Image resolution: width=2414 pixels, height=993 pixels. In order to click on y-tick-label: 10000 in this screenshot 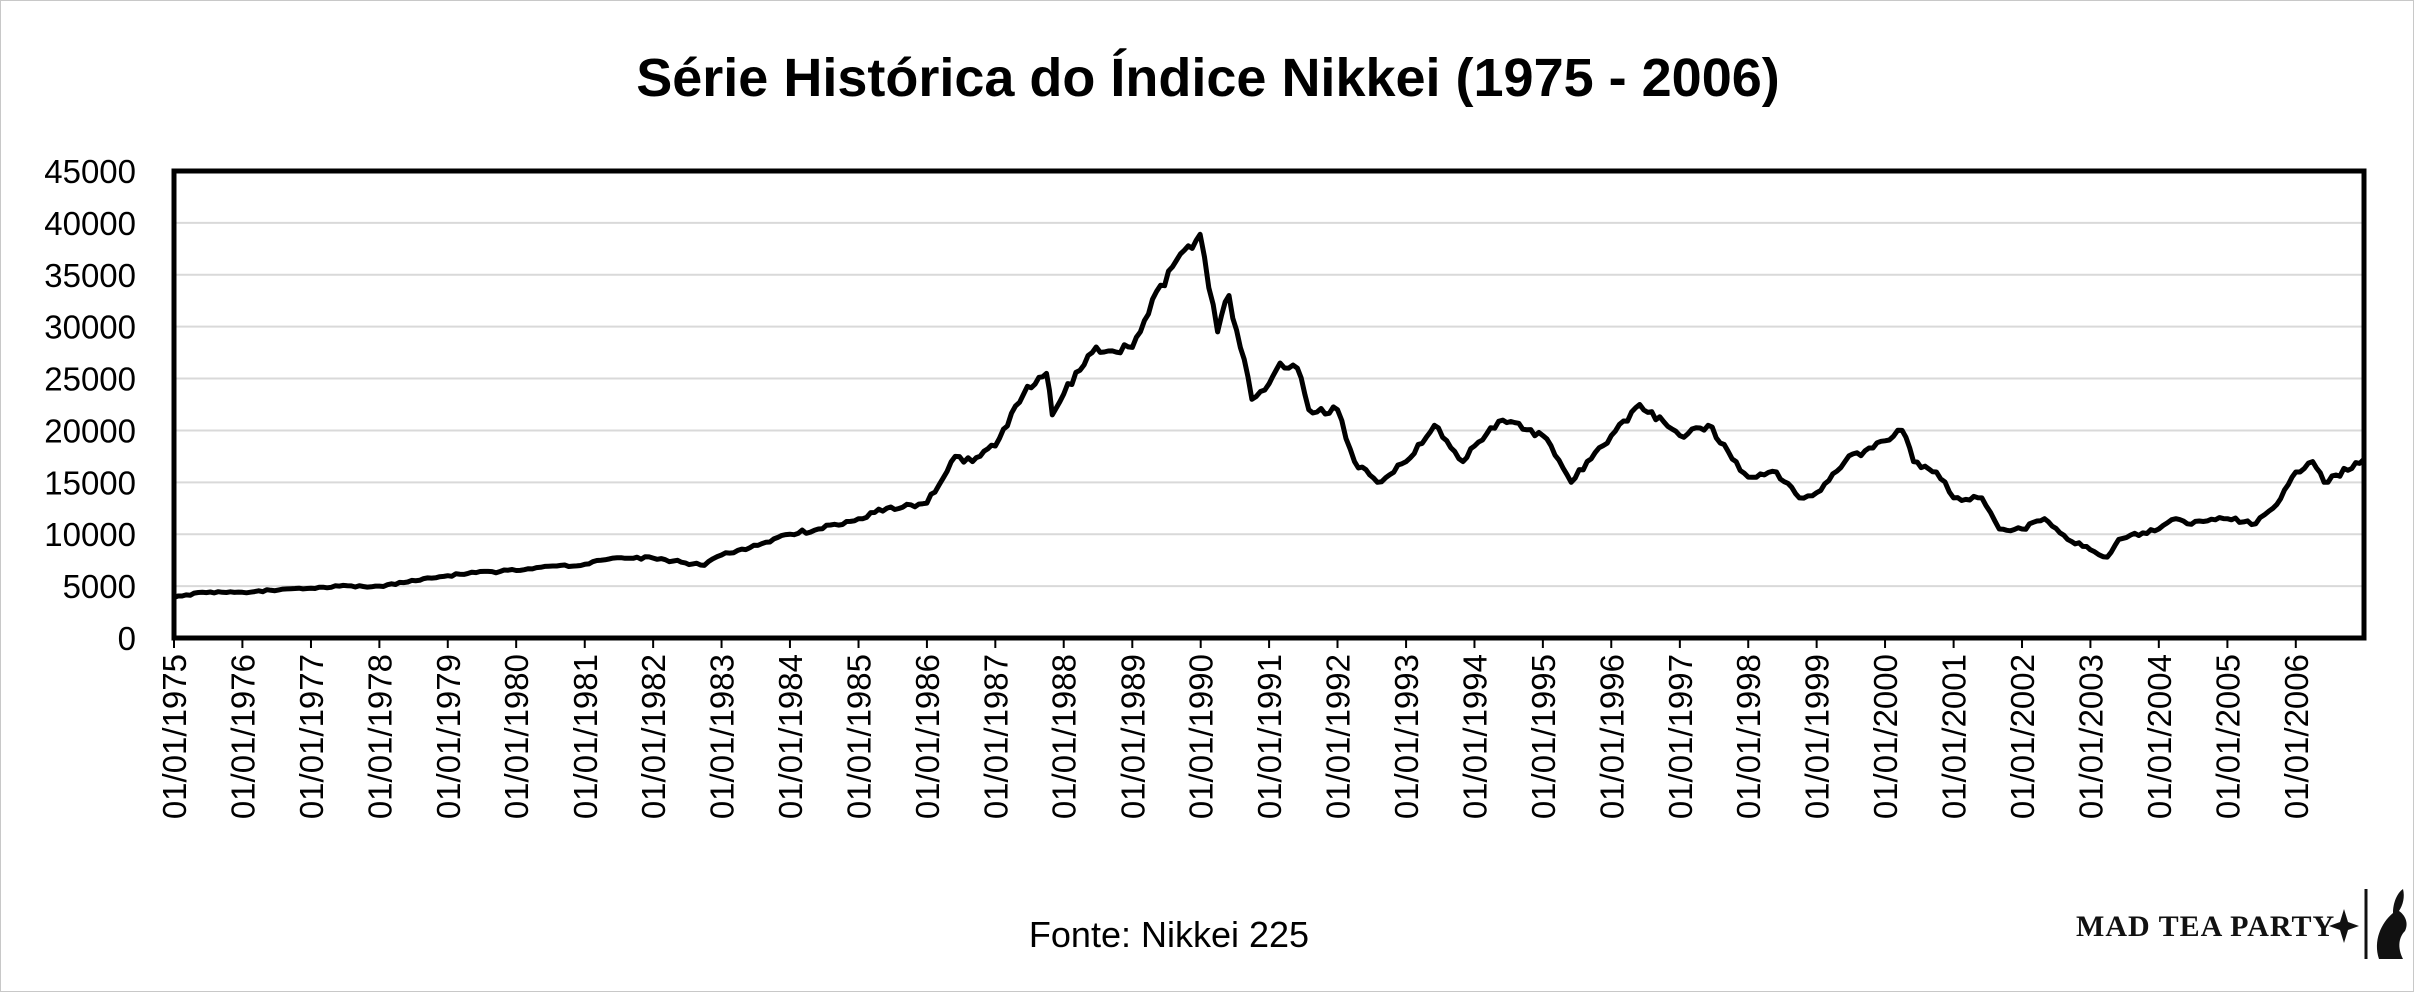, I will do `click(90, 534)`.